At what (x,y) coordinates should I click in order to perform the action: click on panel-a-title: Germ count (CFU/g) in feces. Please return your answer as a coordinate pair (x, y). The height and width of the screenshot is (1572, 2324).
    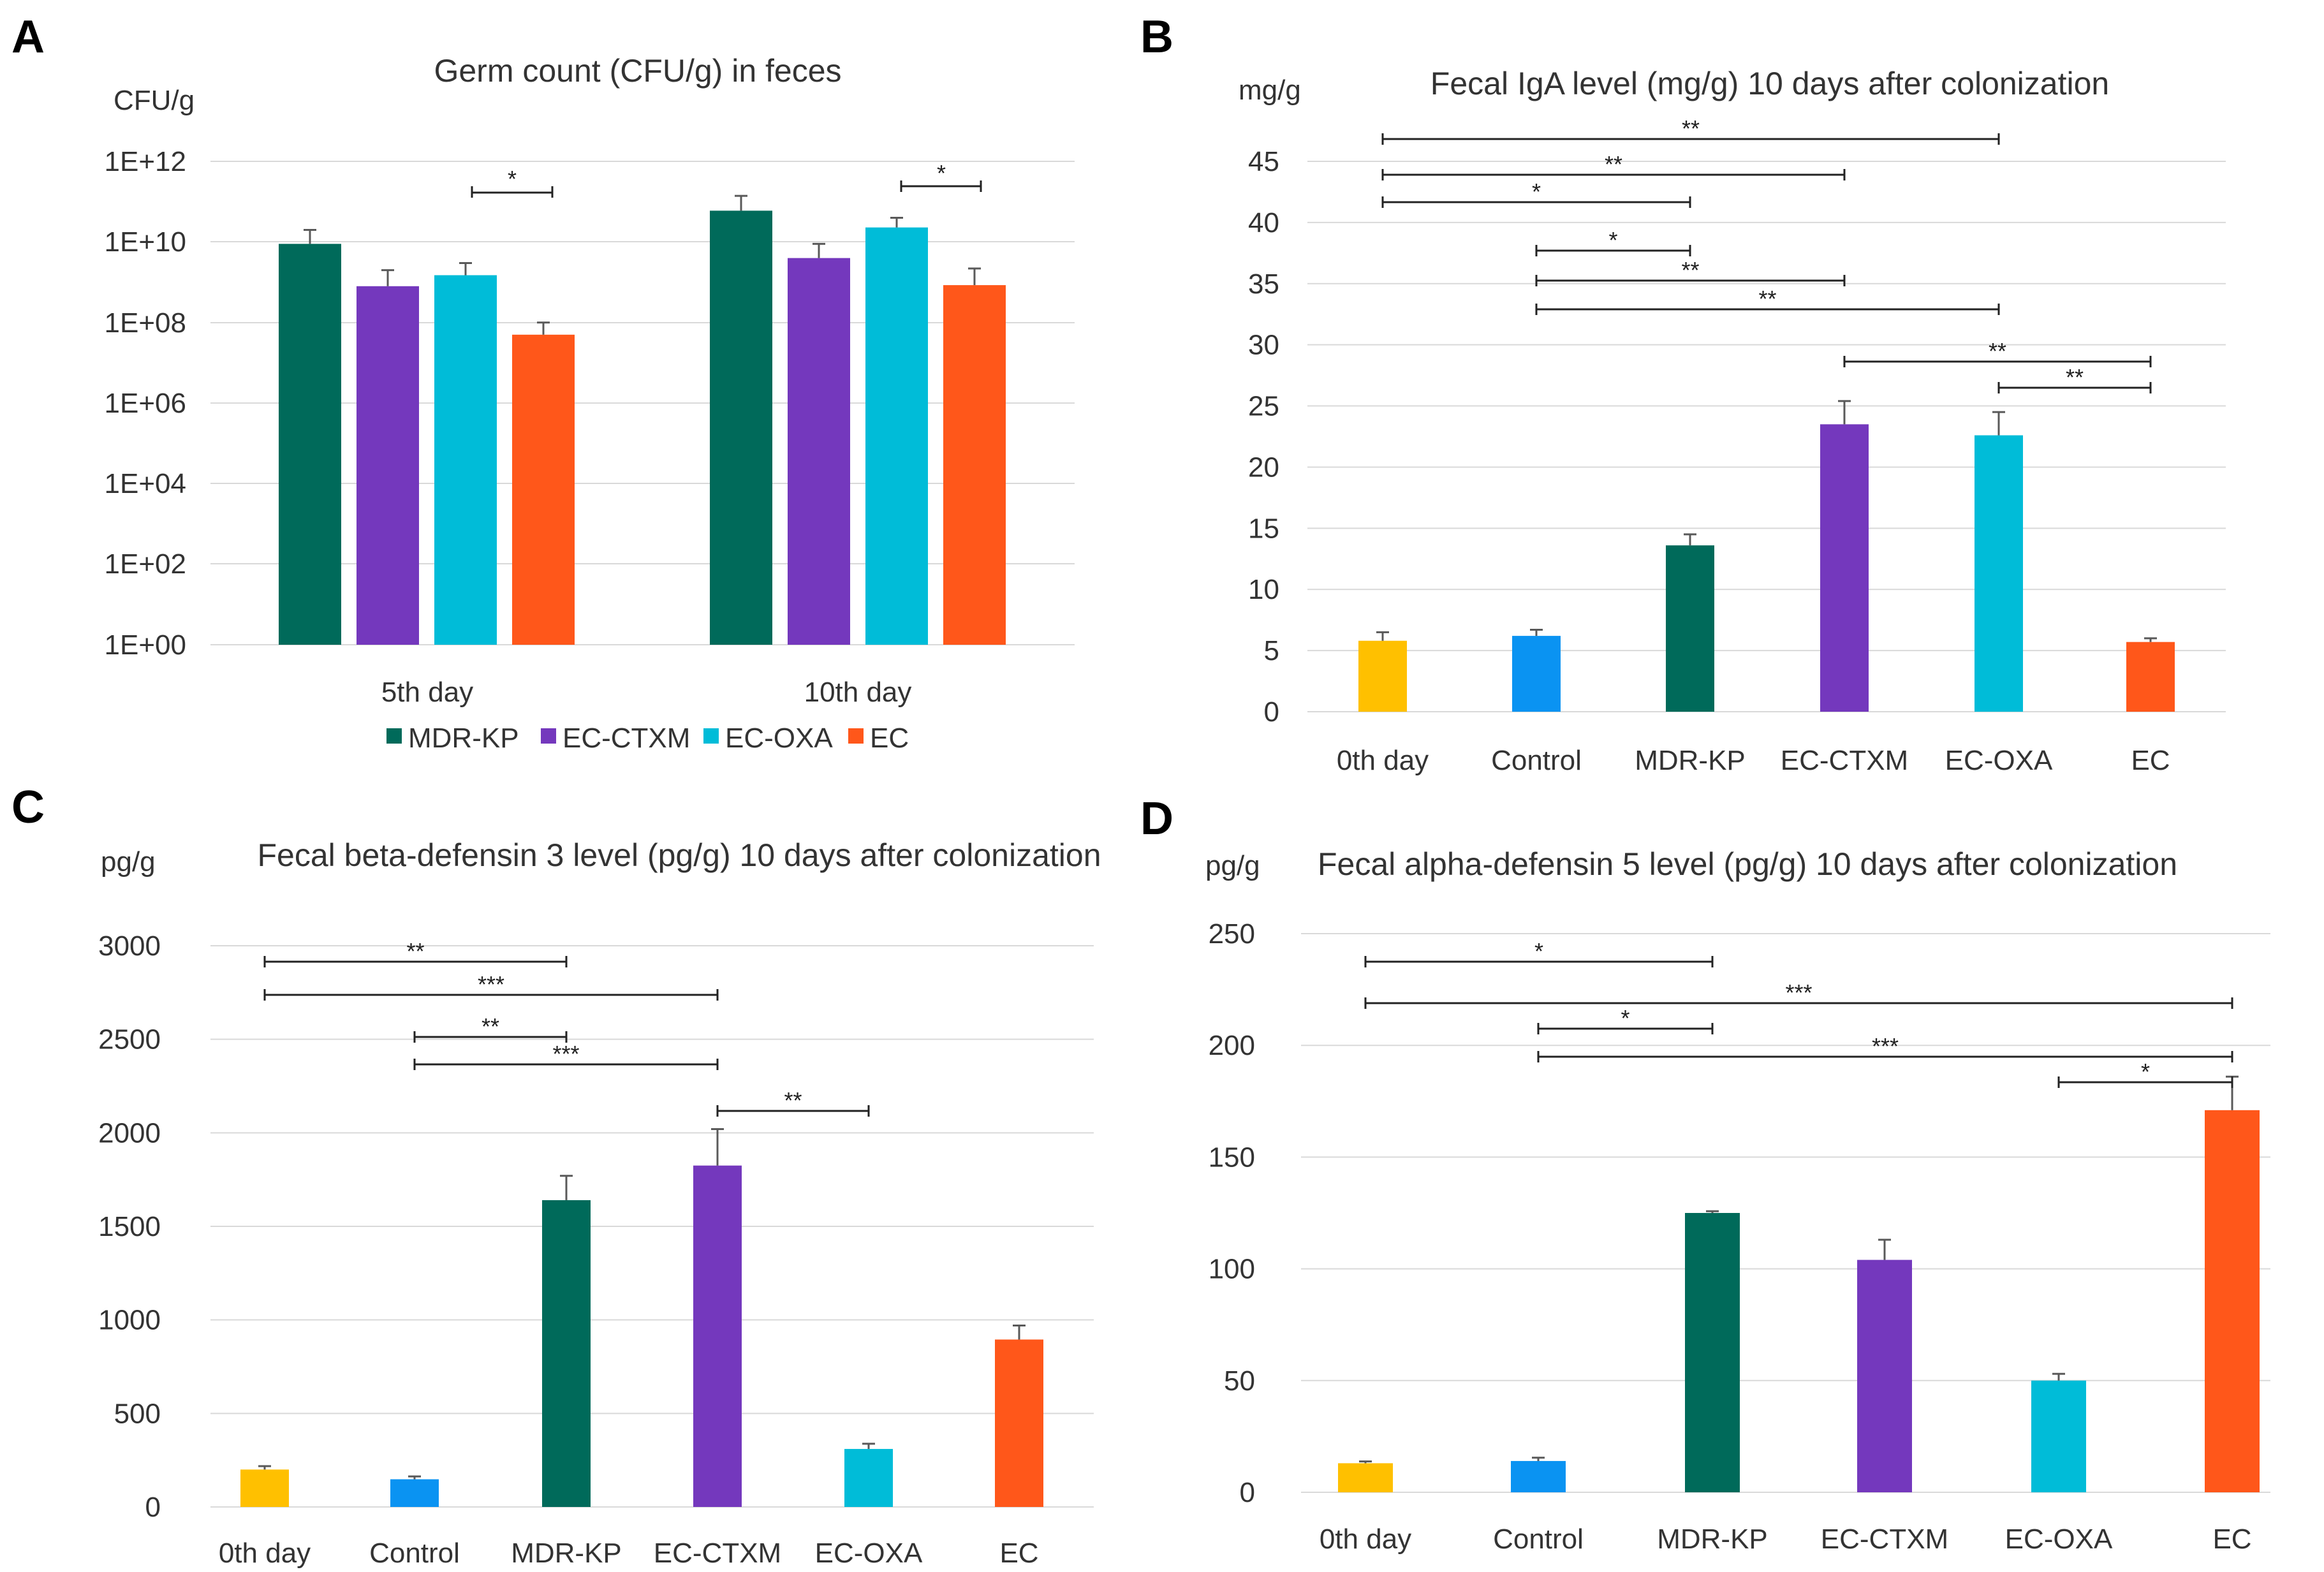
    Looking at the image, I should click on (637, 71).